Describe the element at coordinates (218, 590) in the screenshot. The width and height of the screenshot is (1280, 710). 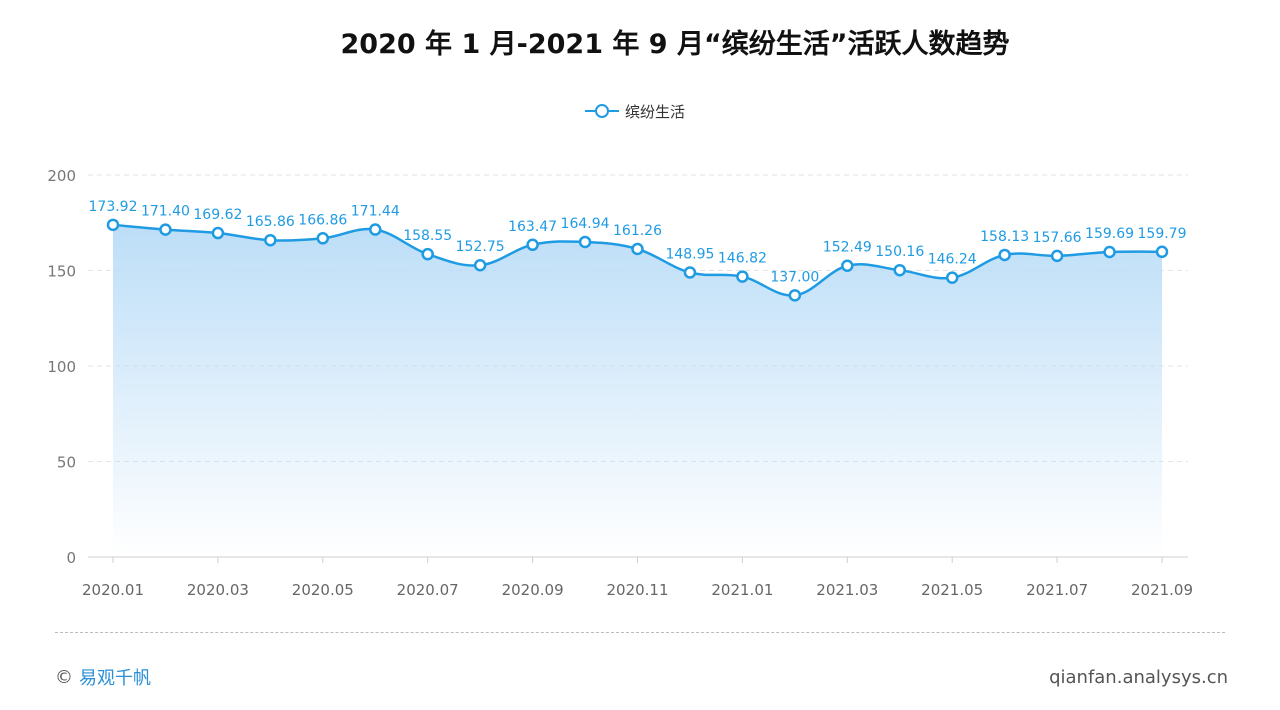
I see `x-tick-label: 2020.03` at that location.